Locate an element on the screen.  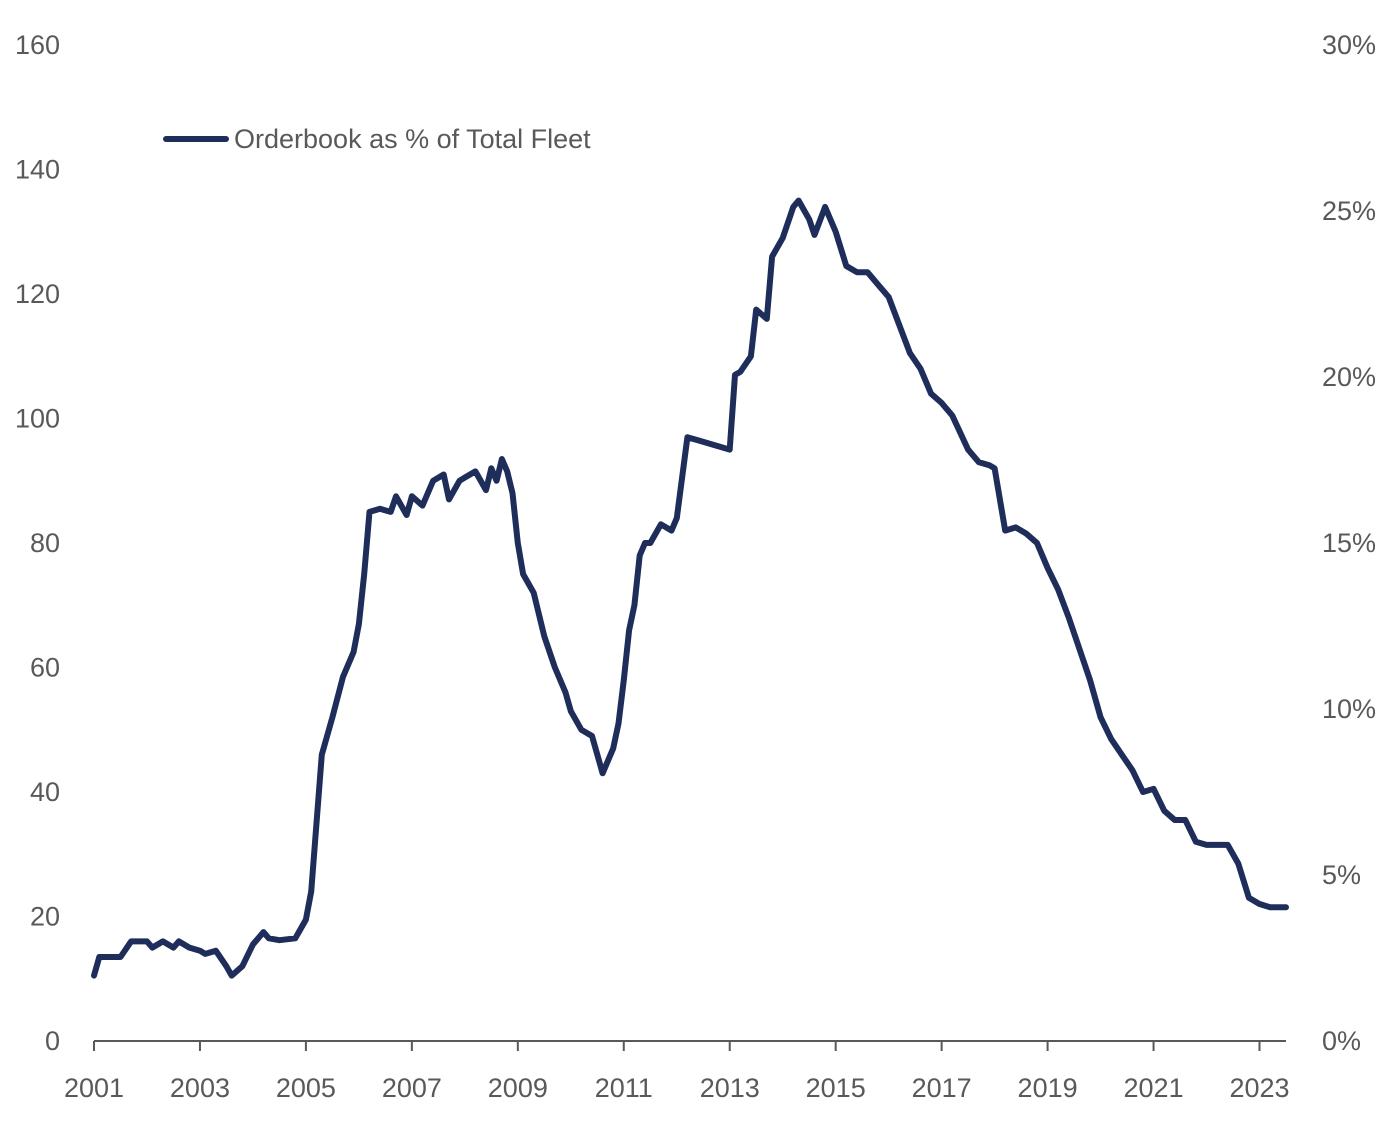
y2-tick-label: 0% is located at coordinates (1341, 1041).